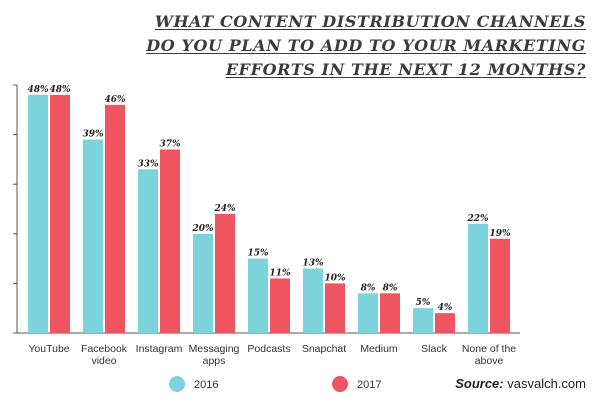  I want to click on value-label-2017-8: 19%, so click(500, 234).